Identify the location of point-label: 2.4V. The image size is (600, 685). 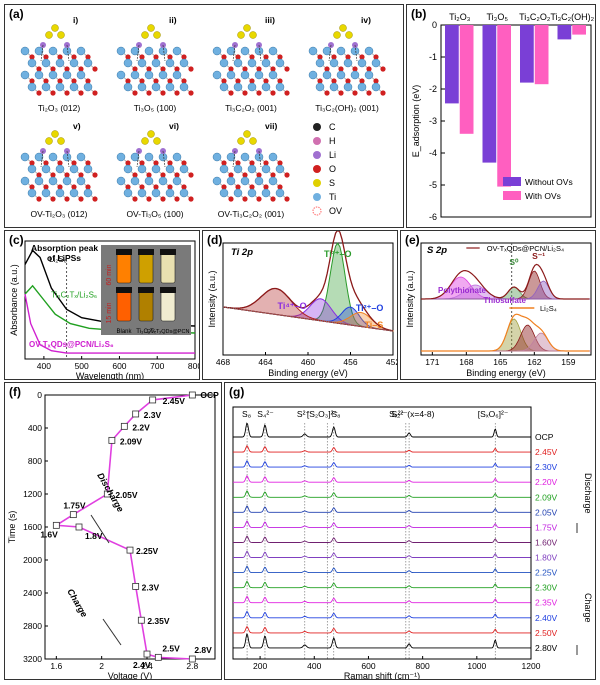
(142, 665).